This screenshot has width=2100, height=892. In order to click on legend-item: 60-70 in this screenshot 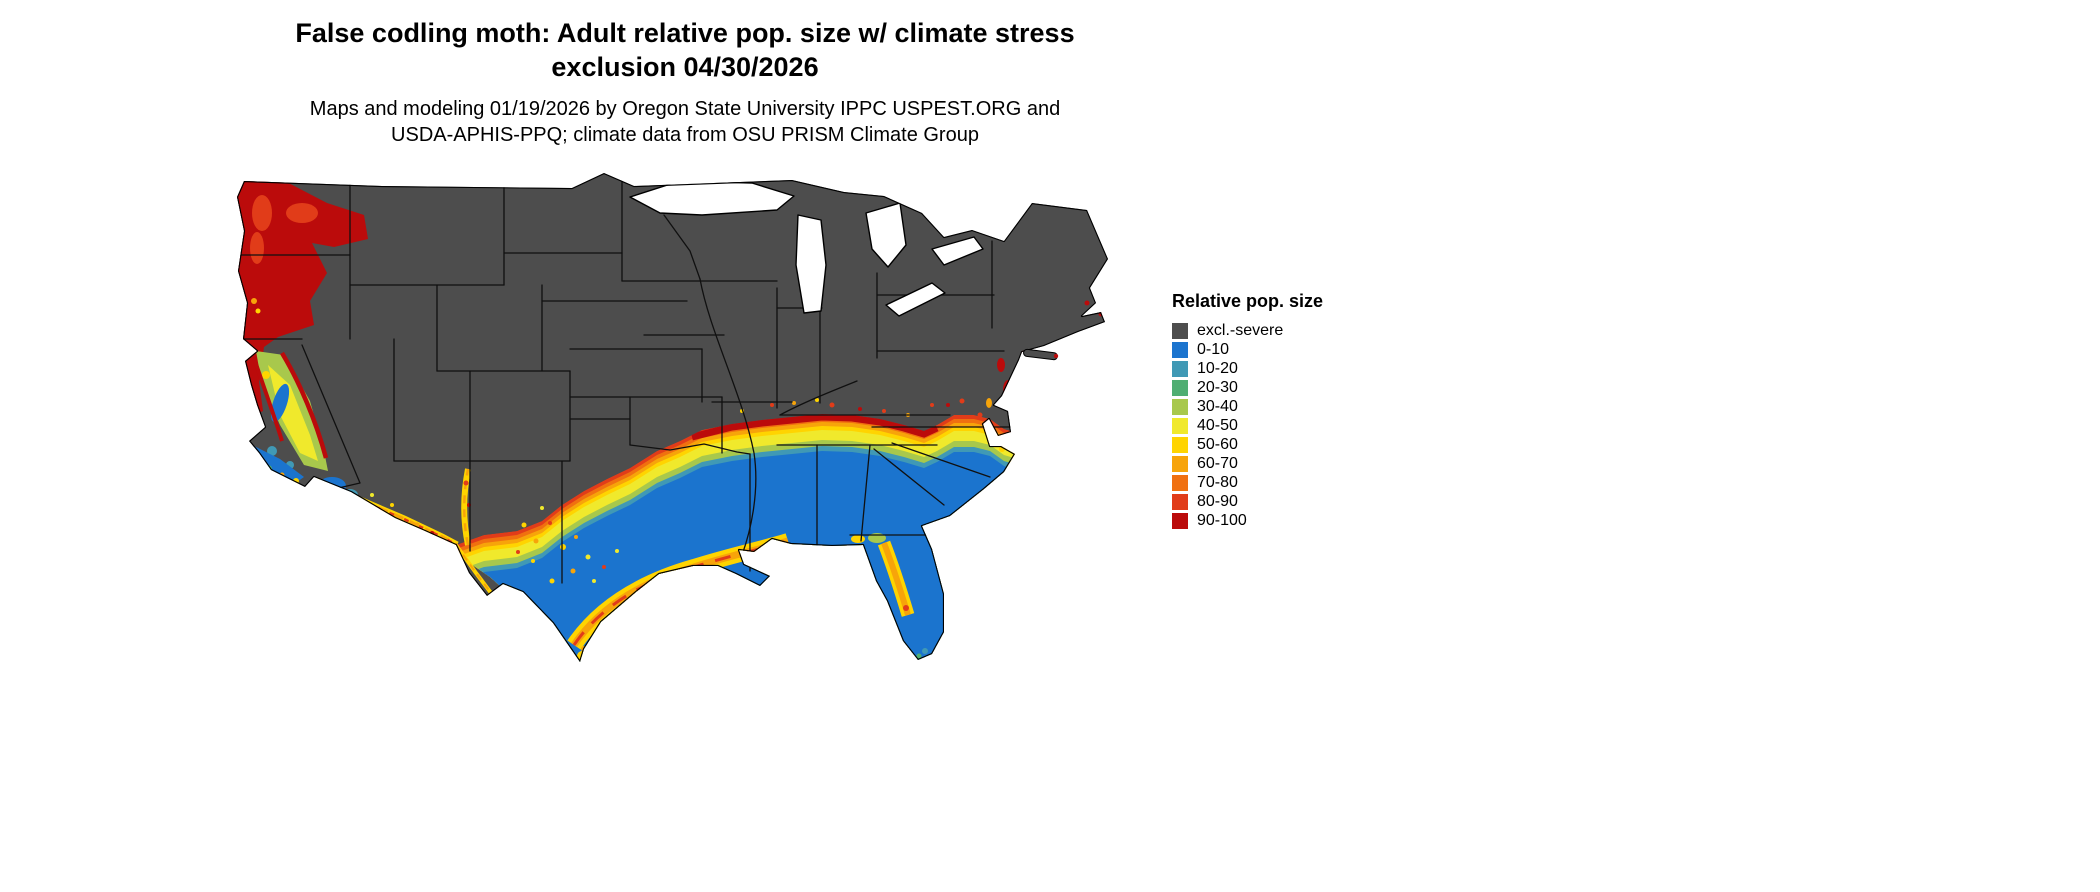, I will do `click(1247, 463)`.